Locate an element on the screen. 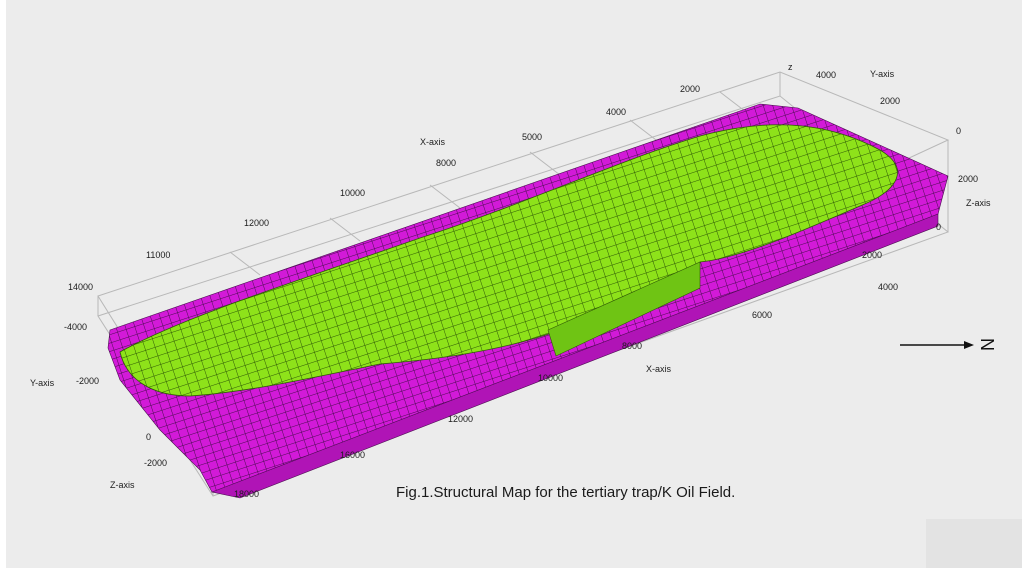 The width and height of the screenshot is (1026, 573). z-tick-right: 2000 is located at coordinates (968, 179).